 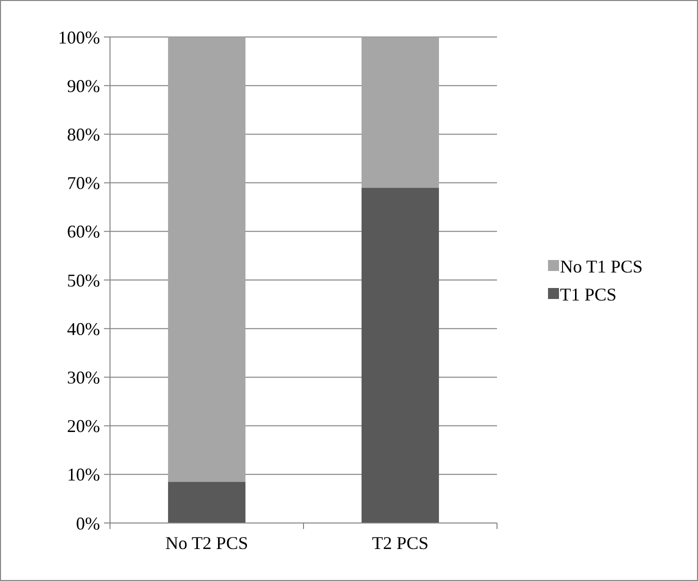 I want to click on y-tick-label: 70%, so click(x=83, y=183).